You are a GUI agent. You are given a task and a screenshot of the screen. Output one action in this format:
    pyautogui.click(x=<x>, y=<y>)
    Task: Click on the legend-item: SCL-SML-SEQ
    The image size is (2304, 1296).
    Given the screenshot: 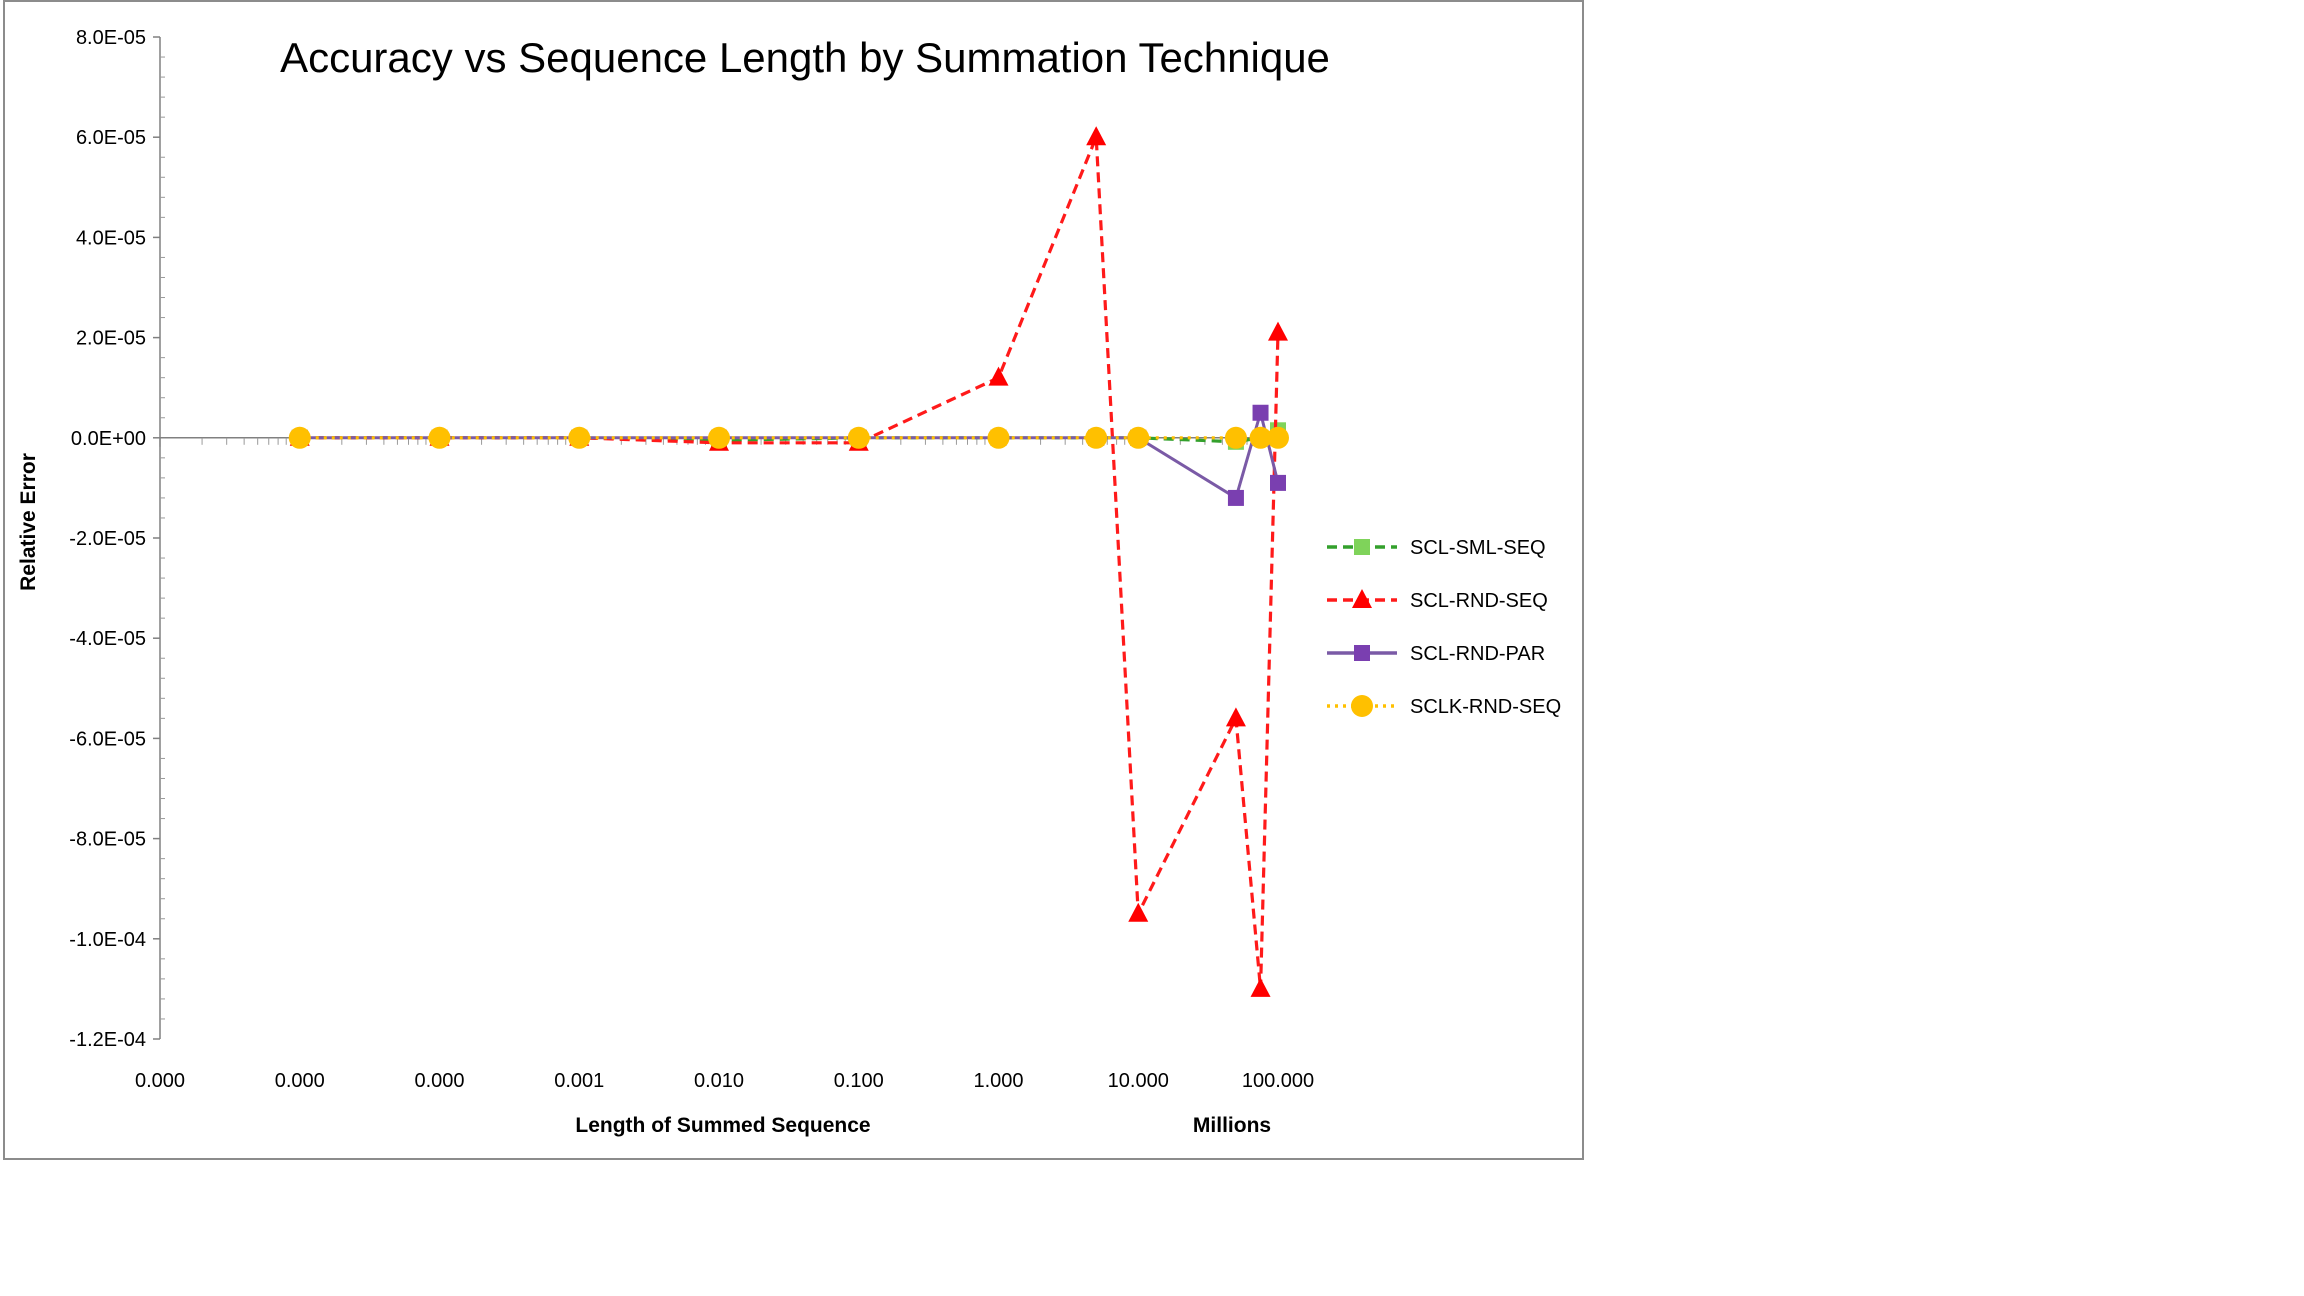 What is the action you would take?
    pyautogui.click(x=1436, y=548)
    